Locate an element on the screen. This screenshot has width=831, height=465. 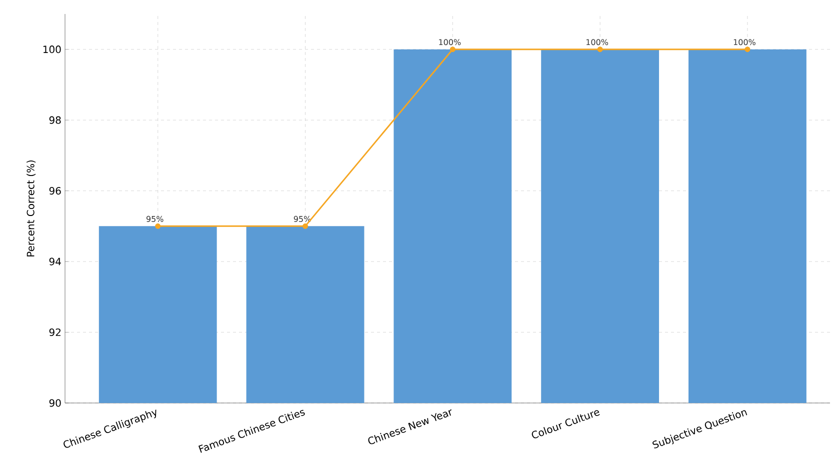
y-tick-label: 94 is located at coordinates (55, 262).